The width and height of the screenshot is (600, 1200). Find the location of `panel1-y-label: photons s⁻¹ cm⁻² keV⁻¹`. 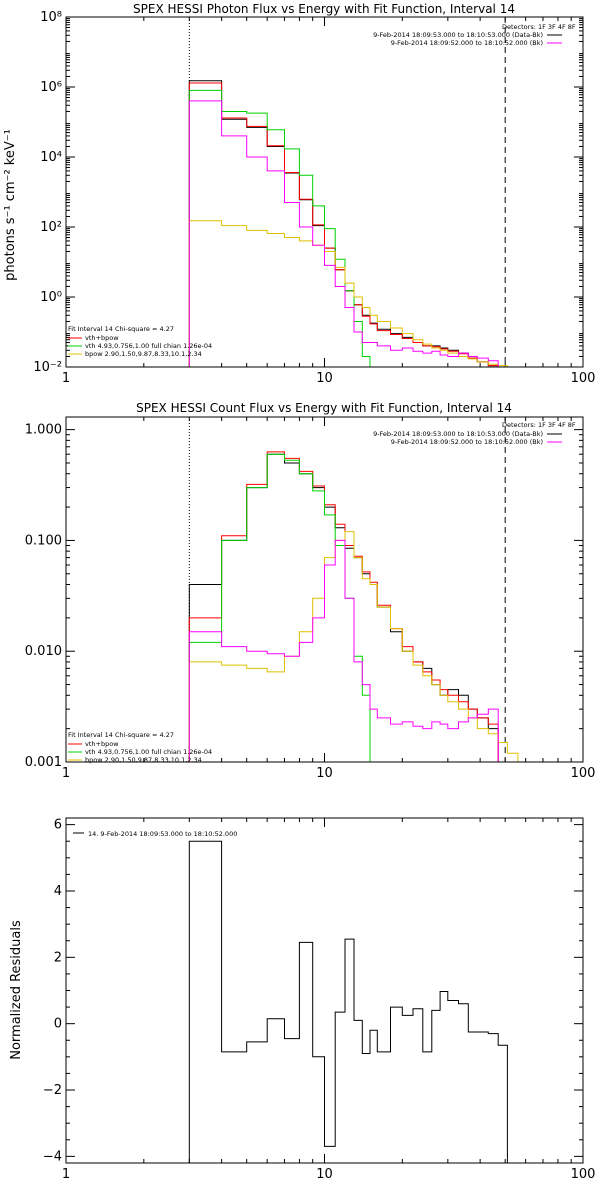

panel1-y-label: photons s⁻¹ cm⁻² keV⁻¹ is located at coordinates (10, 205).